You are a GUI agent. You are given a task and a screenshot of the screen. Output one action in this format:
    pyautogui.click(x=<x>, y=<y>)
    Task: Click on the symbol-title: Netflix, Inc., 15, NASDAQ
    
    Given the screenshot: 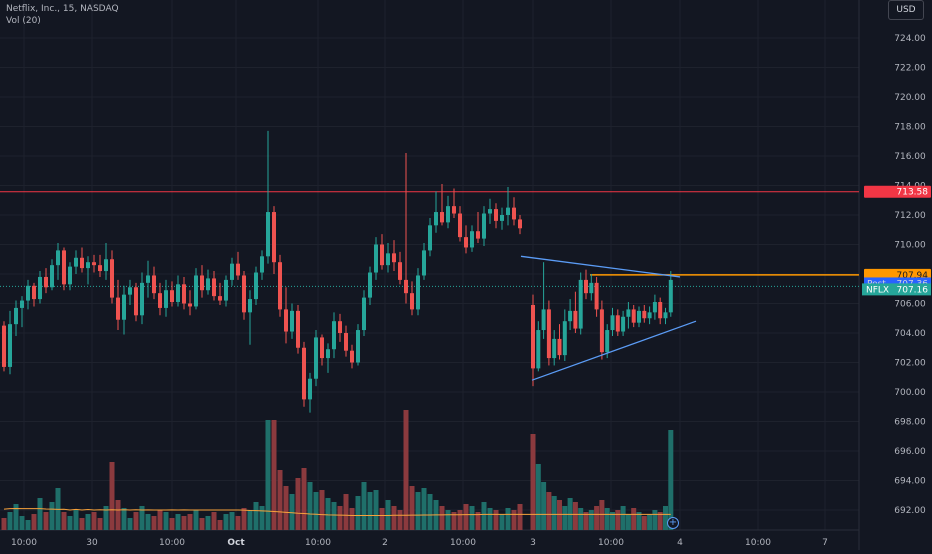 What is the action you would take?
    pyautogui.click(x=62, y=9)
    